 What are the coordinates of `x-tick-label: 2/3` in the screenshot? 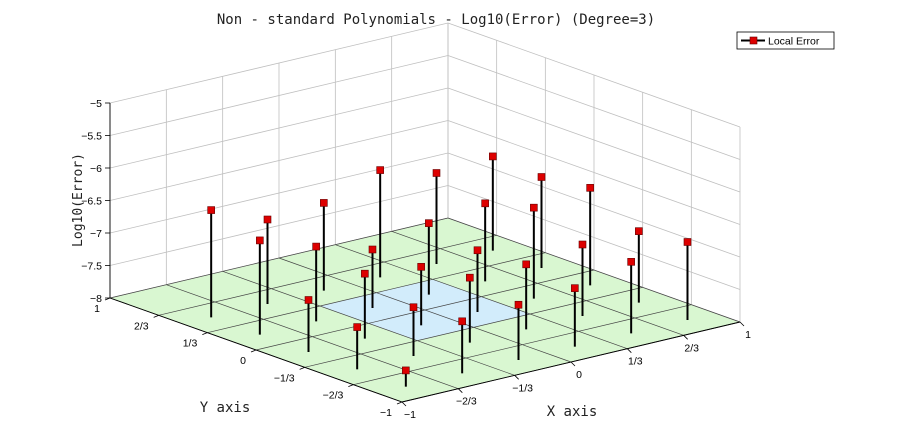 It's located at (691, 348).